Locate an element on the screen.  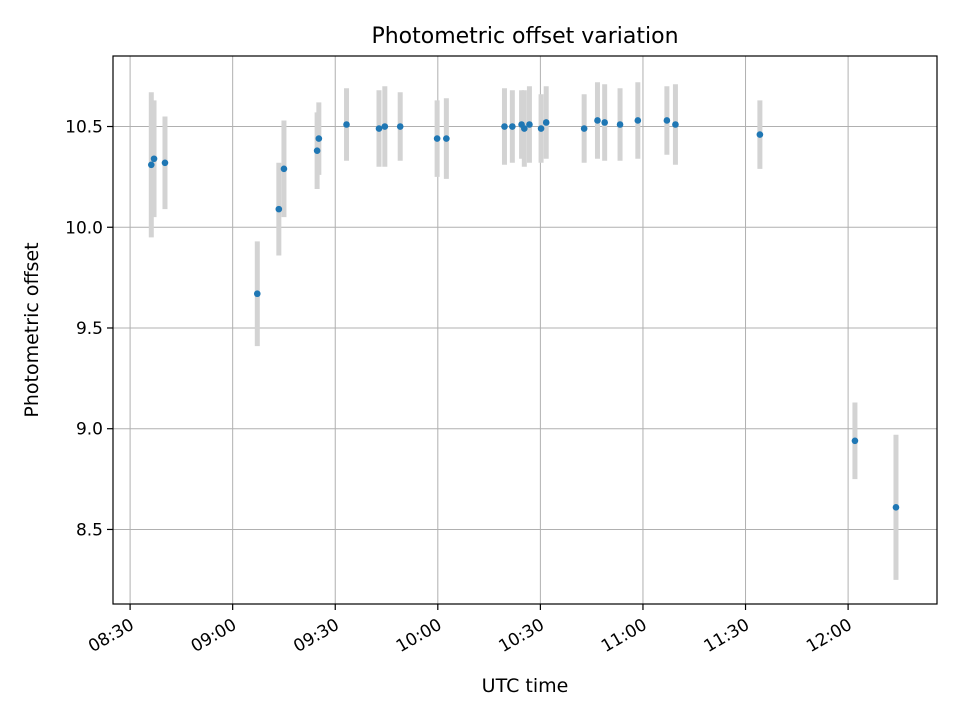
y-tick-label: 9.0 is located at coordinates (89, 430).